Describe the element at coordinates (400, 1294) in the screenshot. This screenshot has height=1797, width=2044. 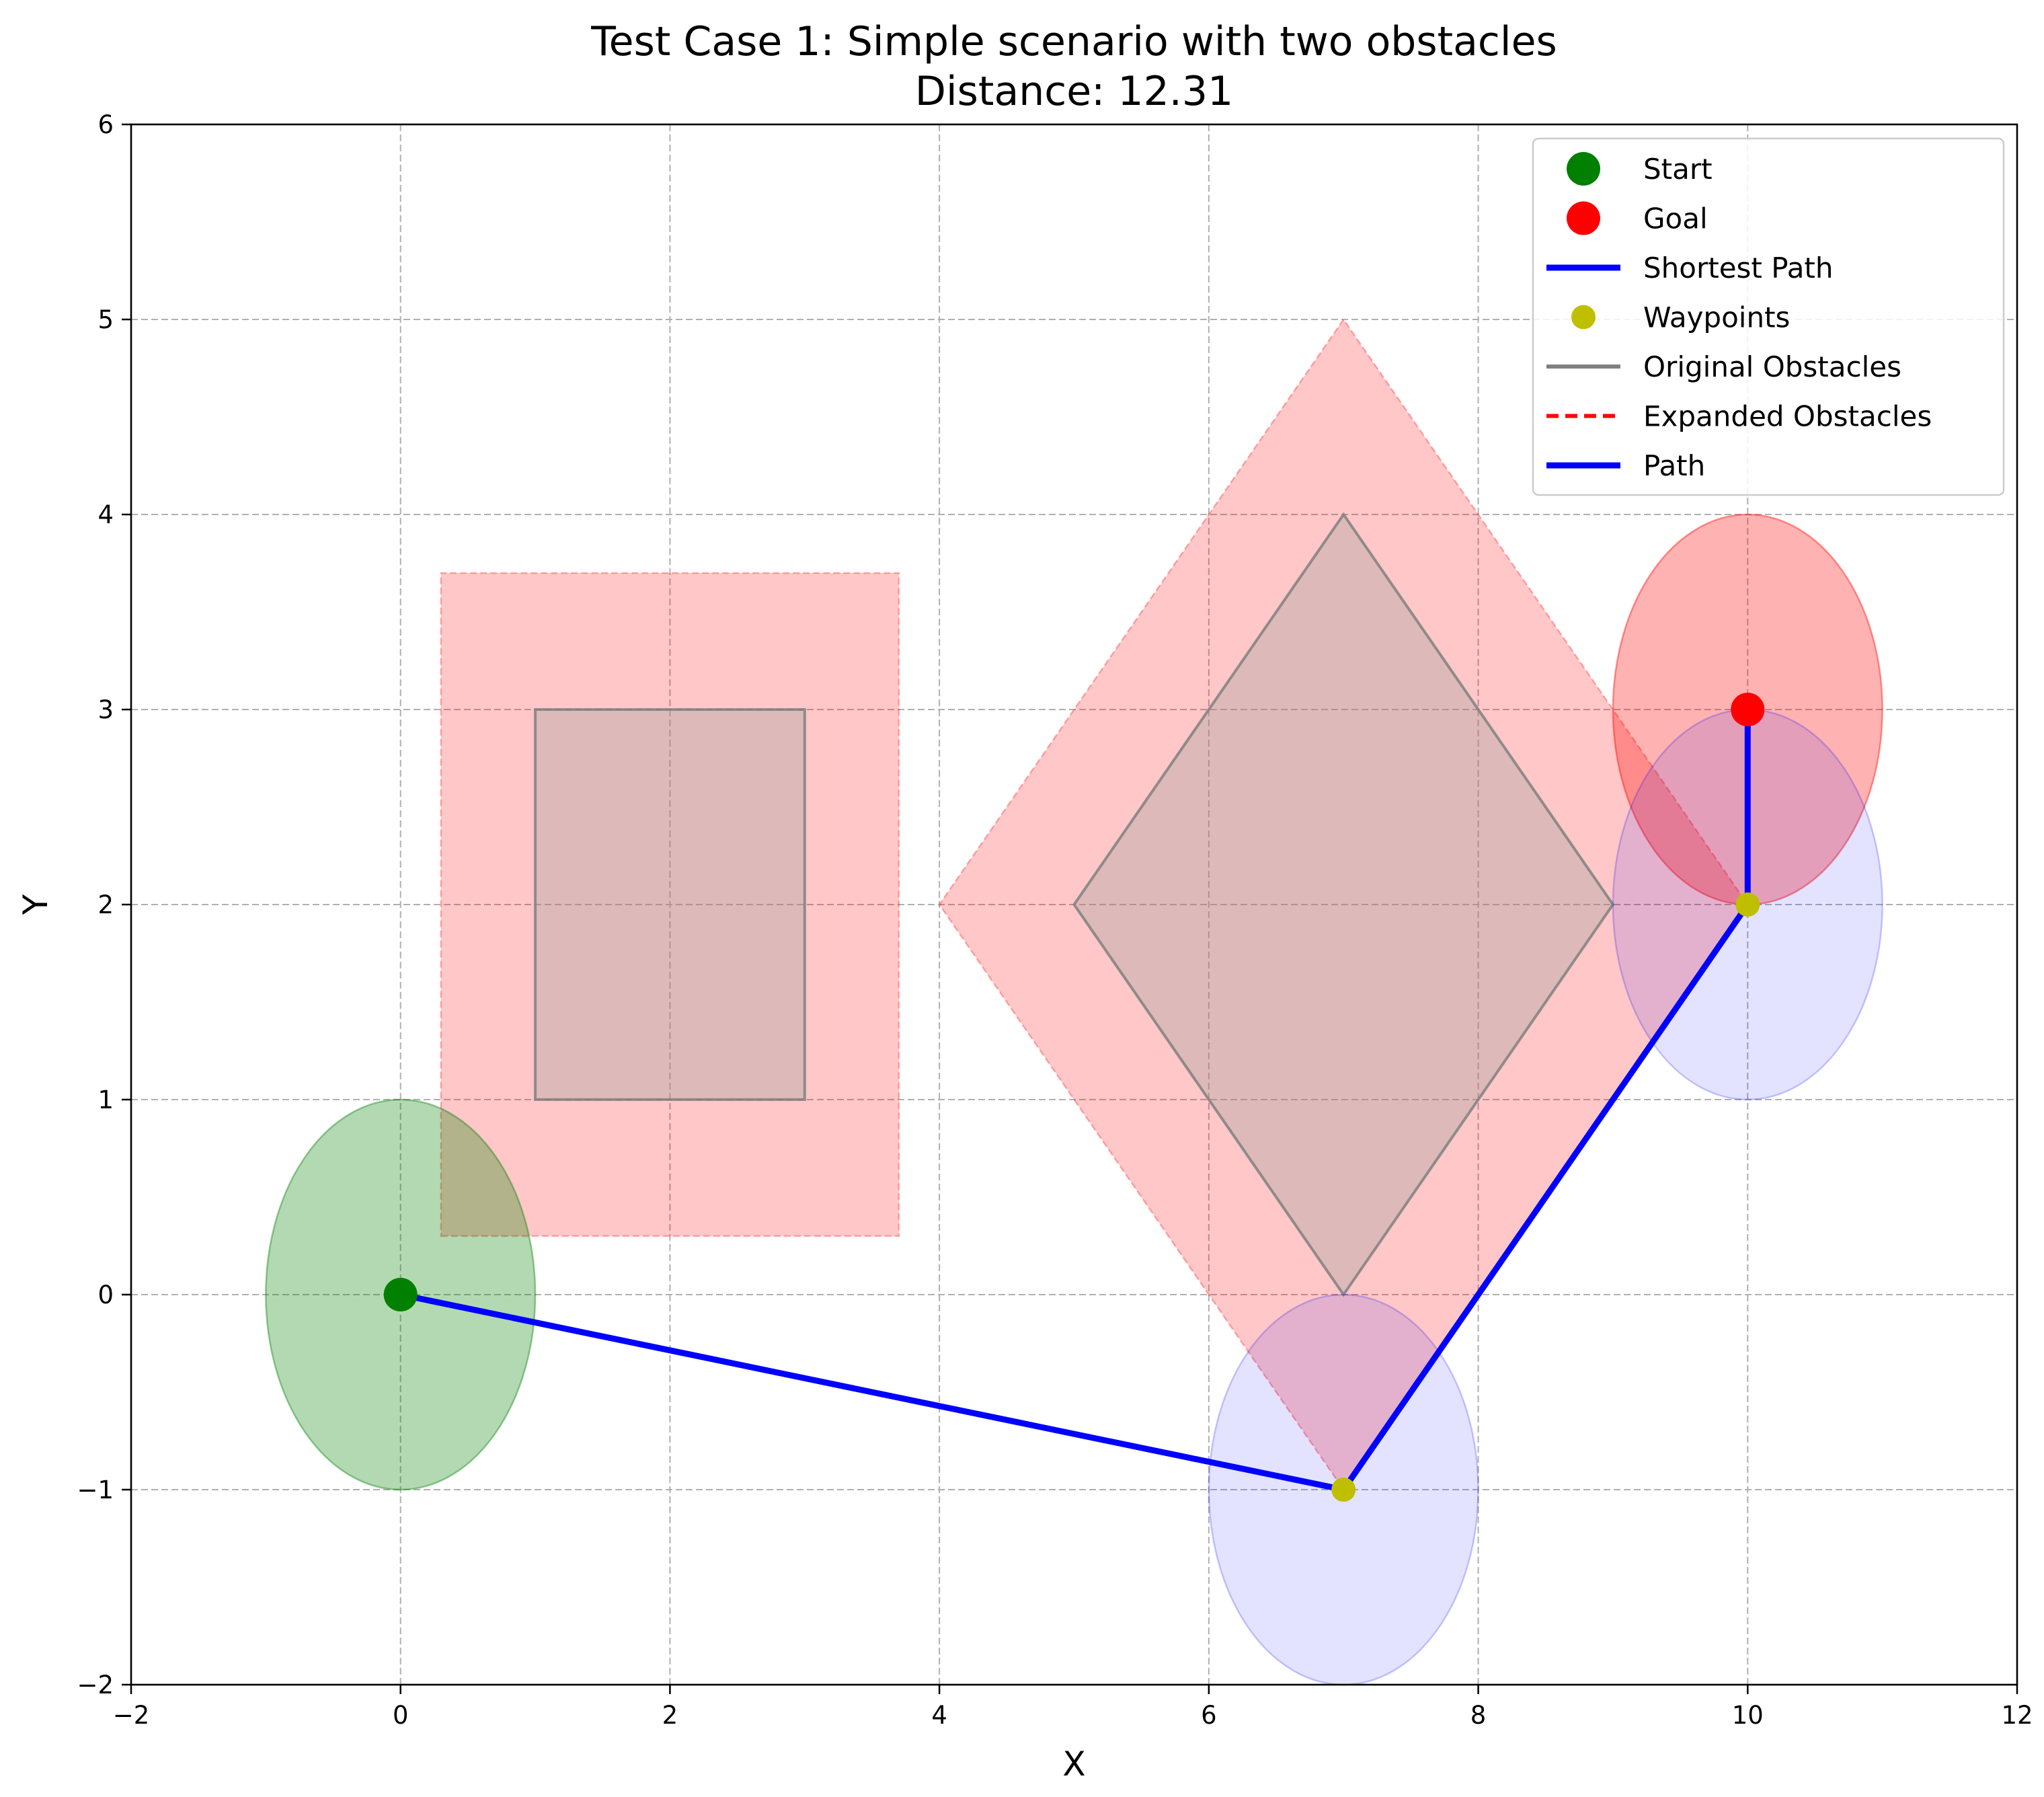
I see `start-marker` at that location.